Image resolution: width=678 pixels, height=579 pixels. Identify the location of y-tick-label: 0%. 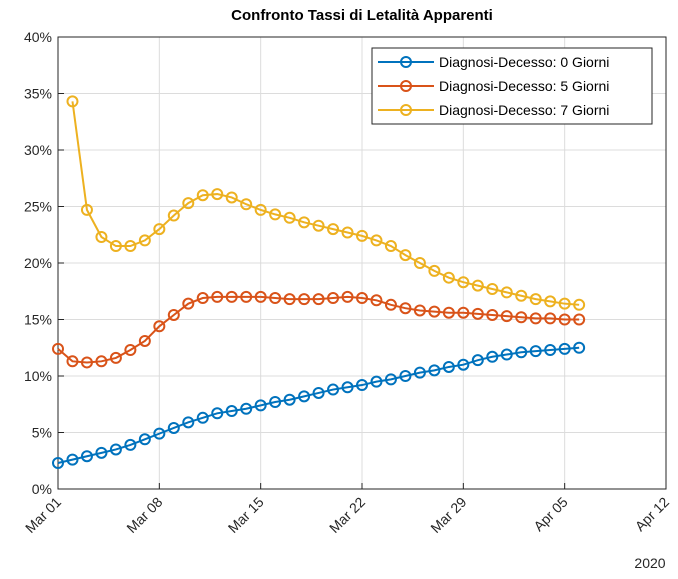
(42, 489).